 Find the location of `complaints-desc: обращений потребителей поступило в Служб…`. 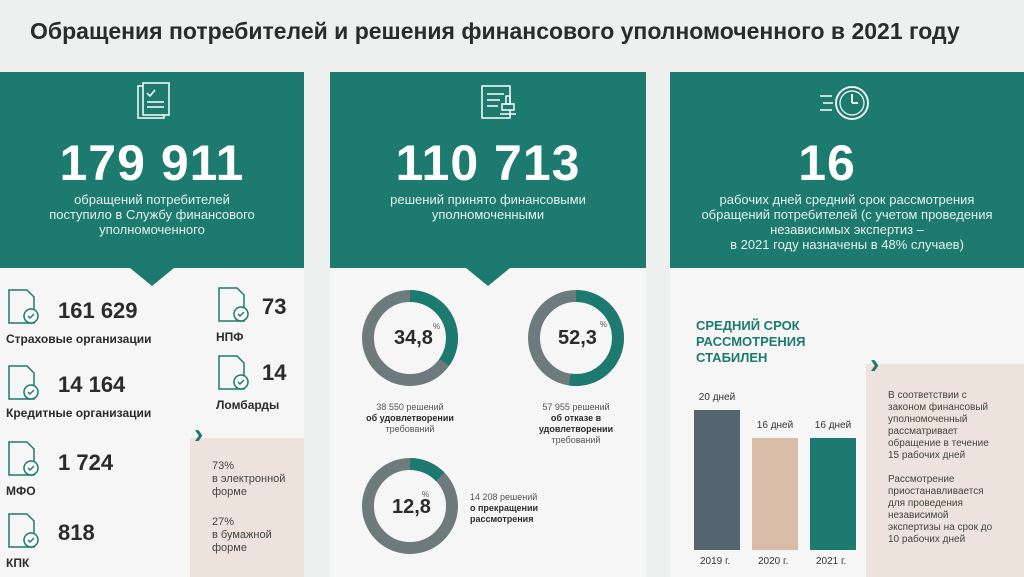

complaints-desc: обращений потребителей поступило в Служб… is located at coordinates (152, 214).